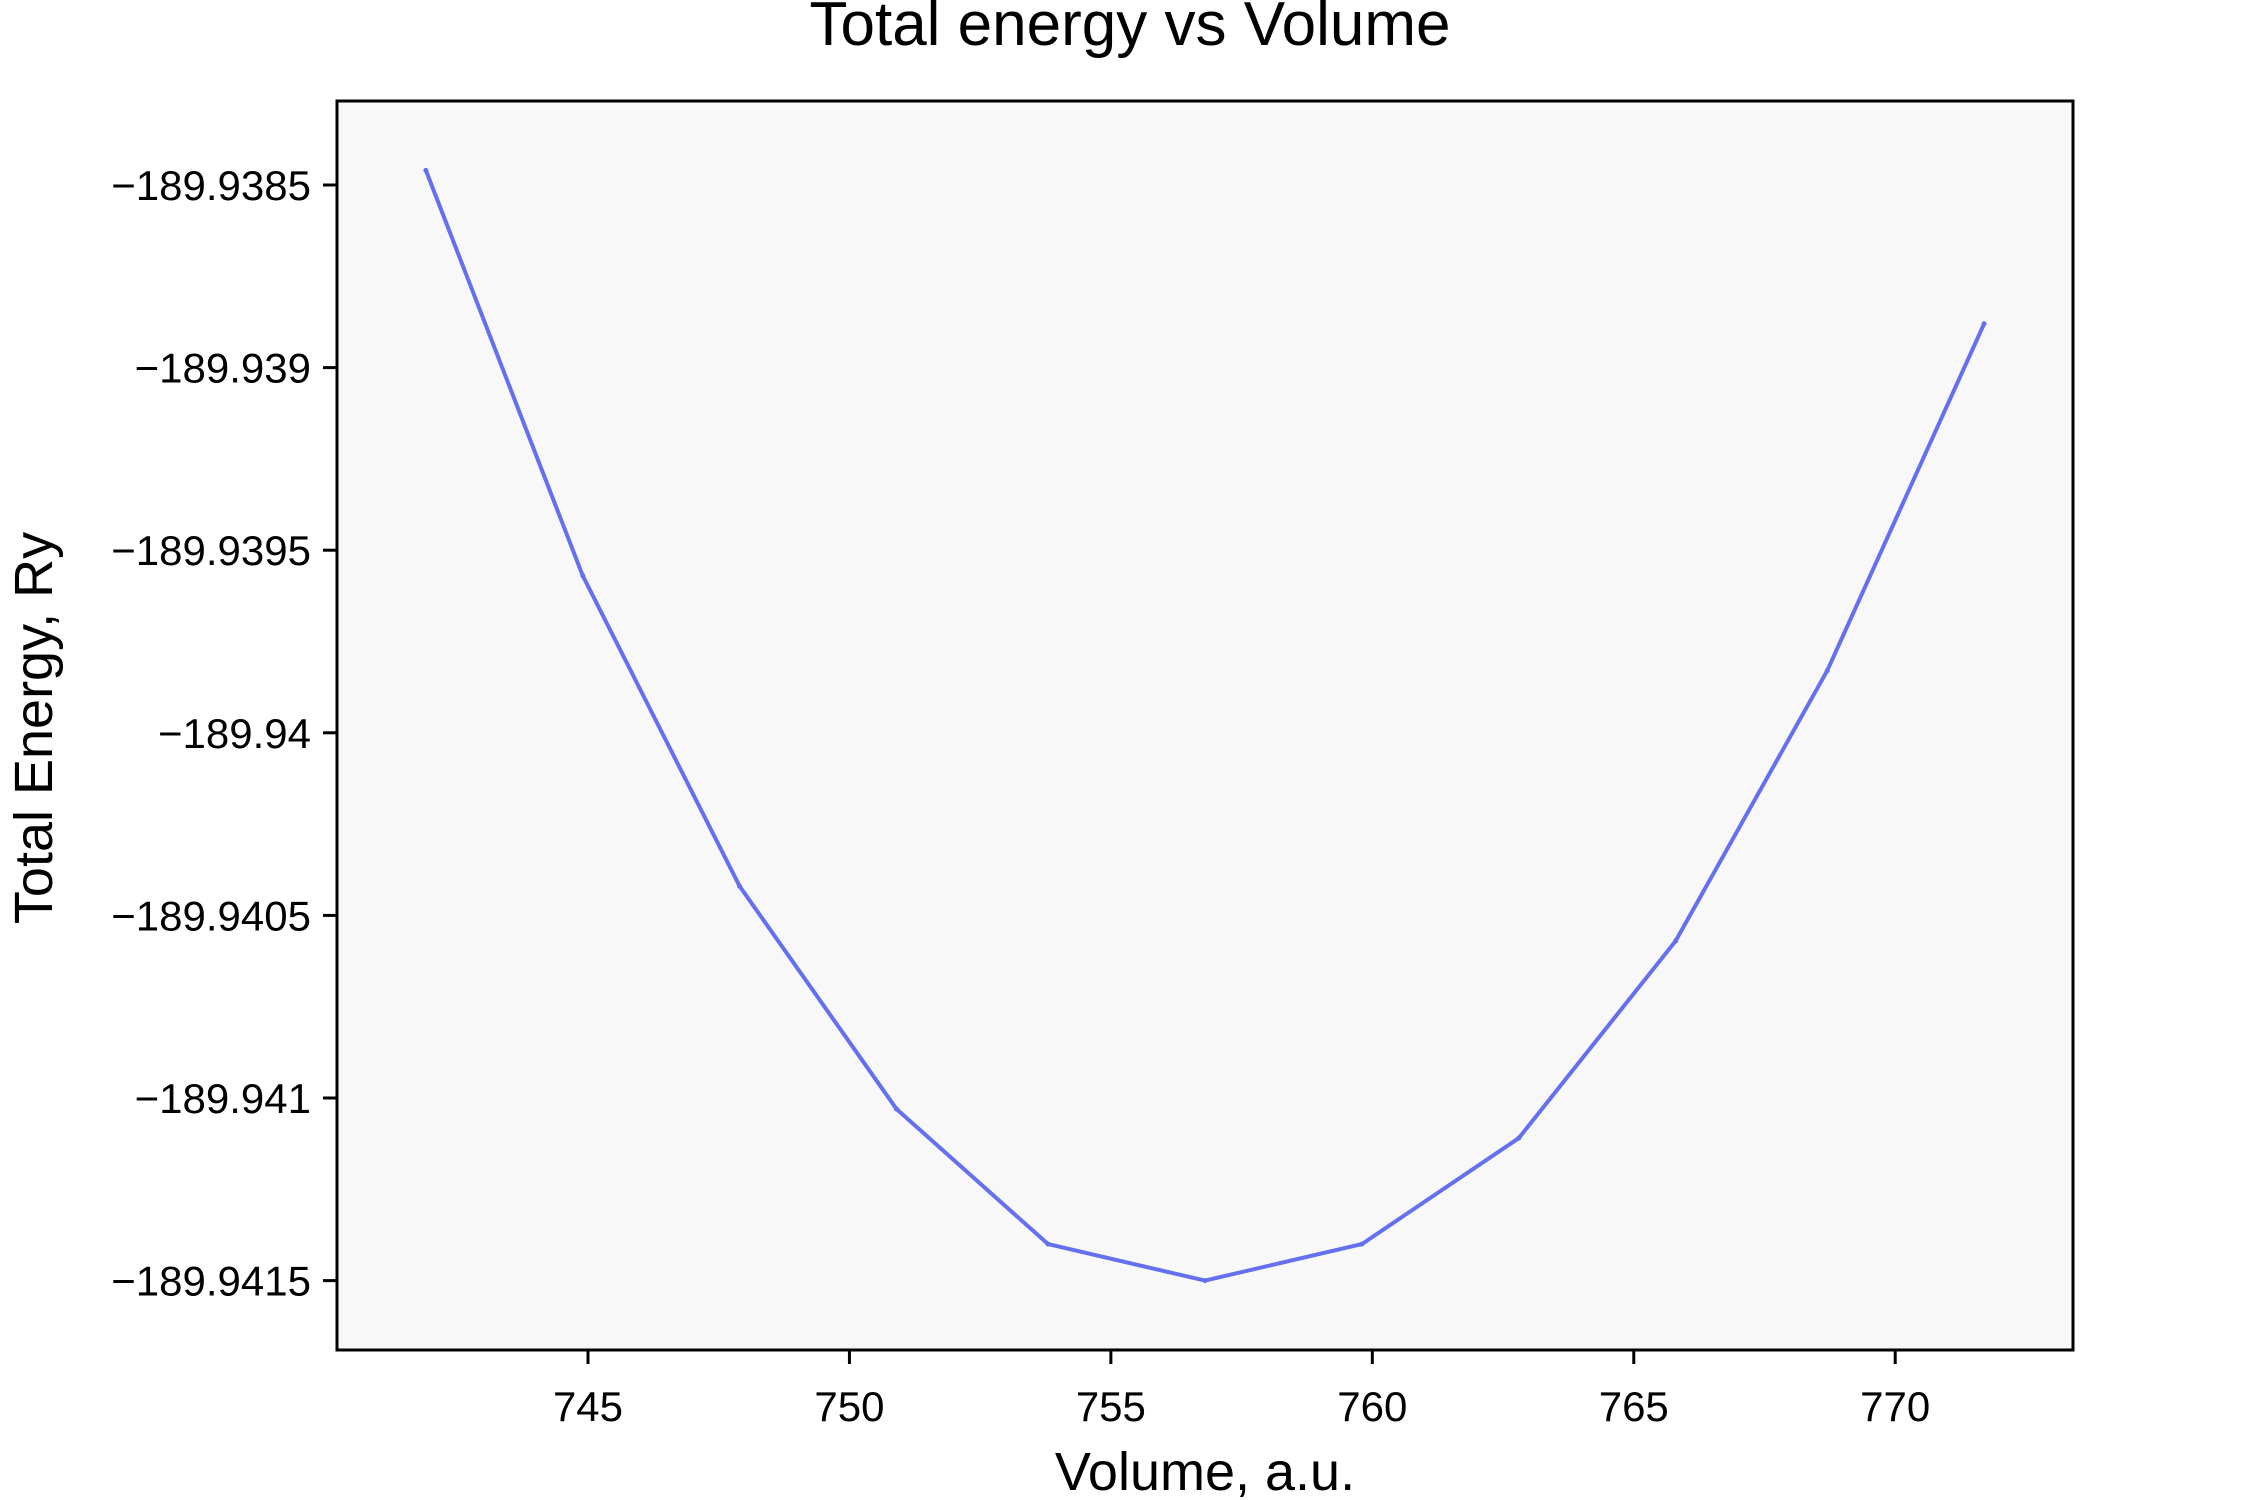 The width and height of the screenshot is (2250, 1500). Describe the element at coordinates (1129, 29) in the screenshot. I see `chart-title: Total energy vs Volume` at that location.